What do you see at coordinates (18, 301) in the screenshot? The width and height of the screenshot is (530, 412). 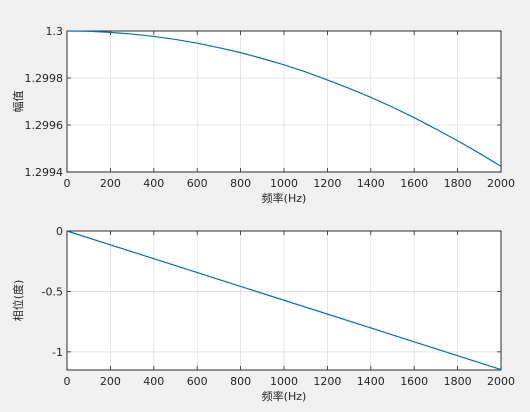 I see `y-axis-label: 相位(度)` at bounding box center [18, 301].